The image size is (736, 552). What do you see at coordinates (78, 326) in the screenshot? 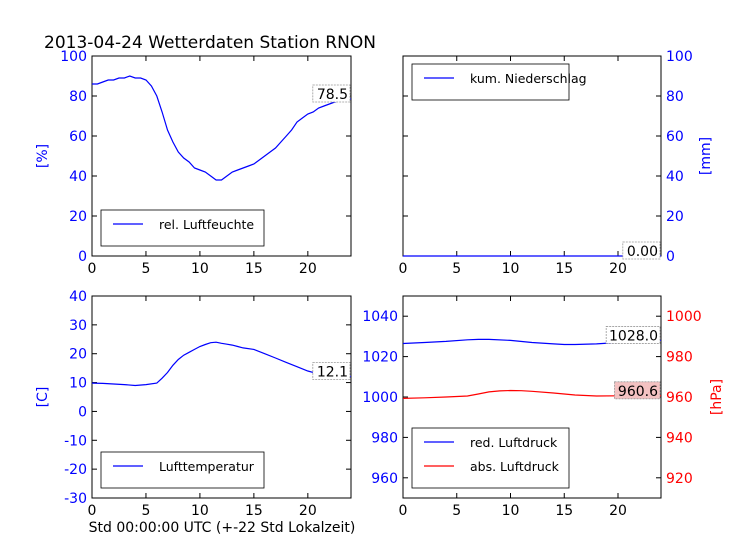
I see `y-tick-label: 30` at bounding box center [78, 326].